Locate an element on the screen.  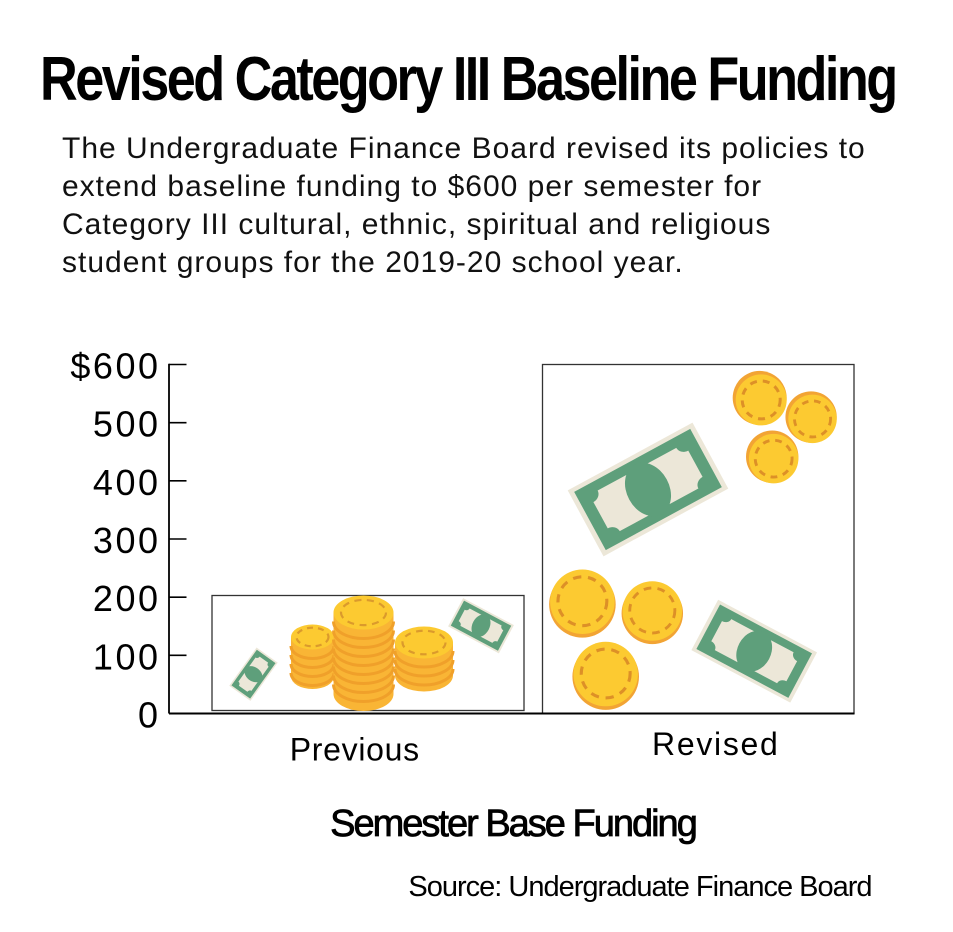
svg-text:Source: Undergraduate Finance: Source: Undergraduate Finance Board is located at coordinates (639, 887).